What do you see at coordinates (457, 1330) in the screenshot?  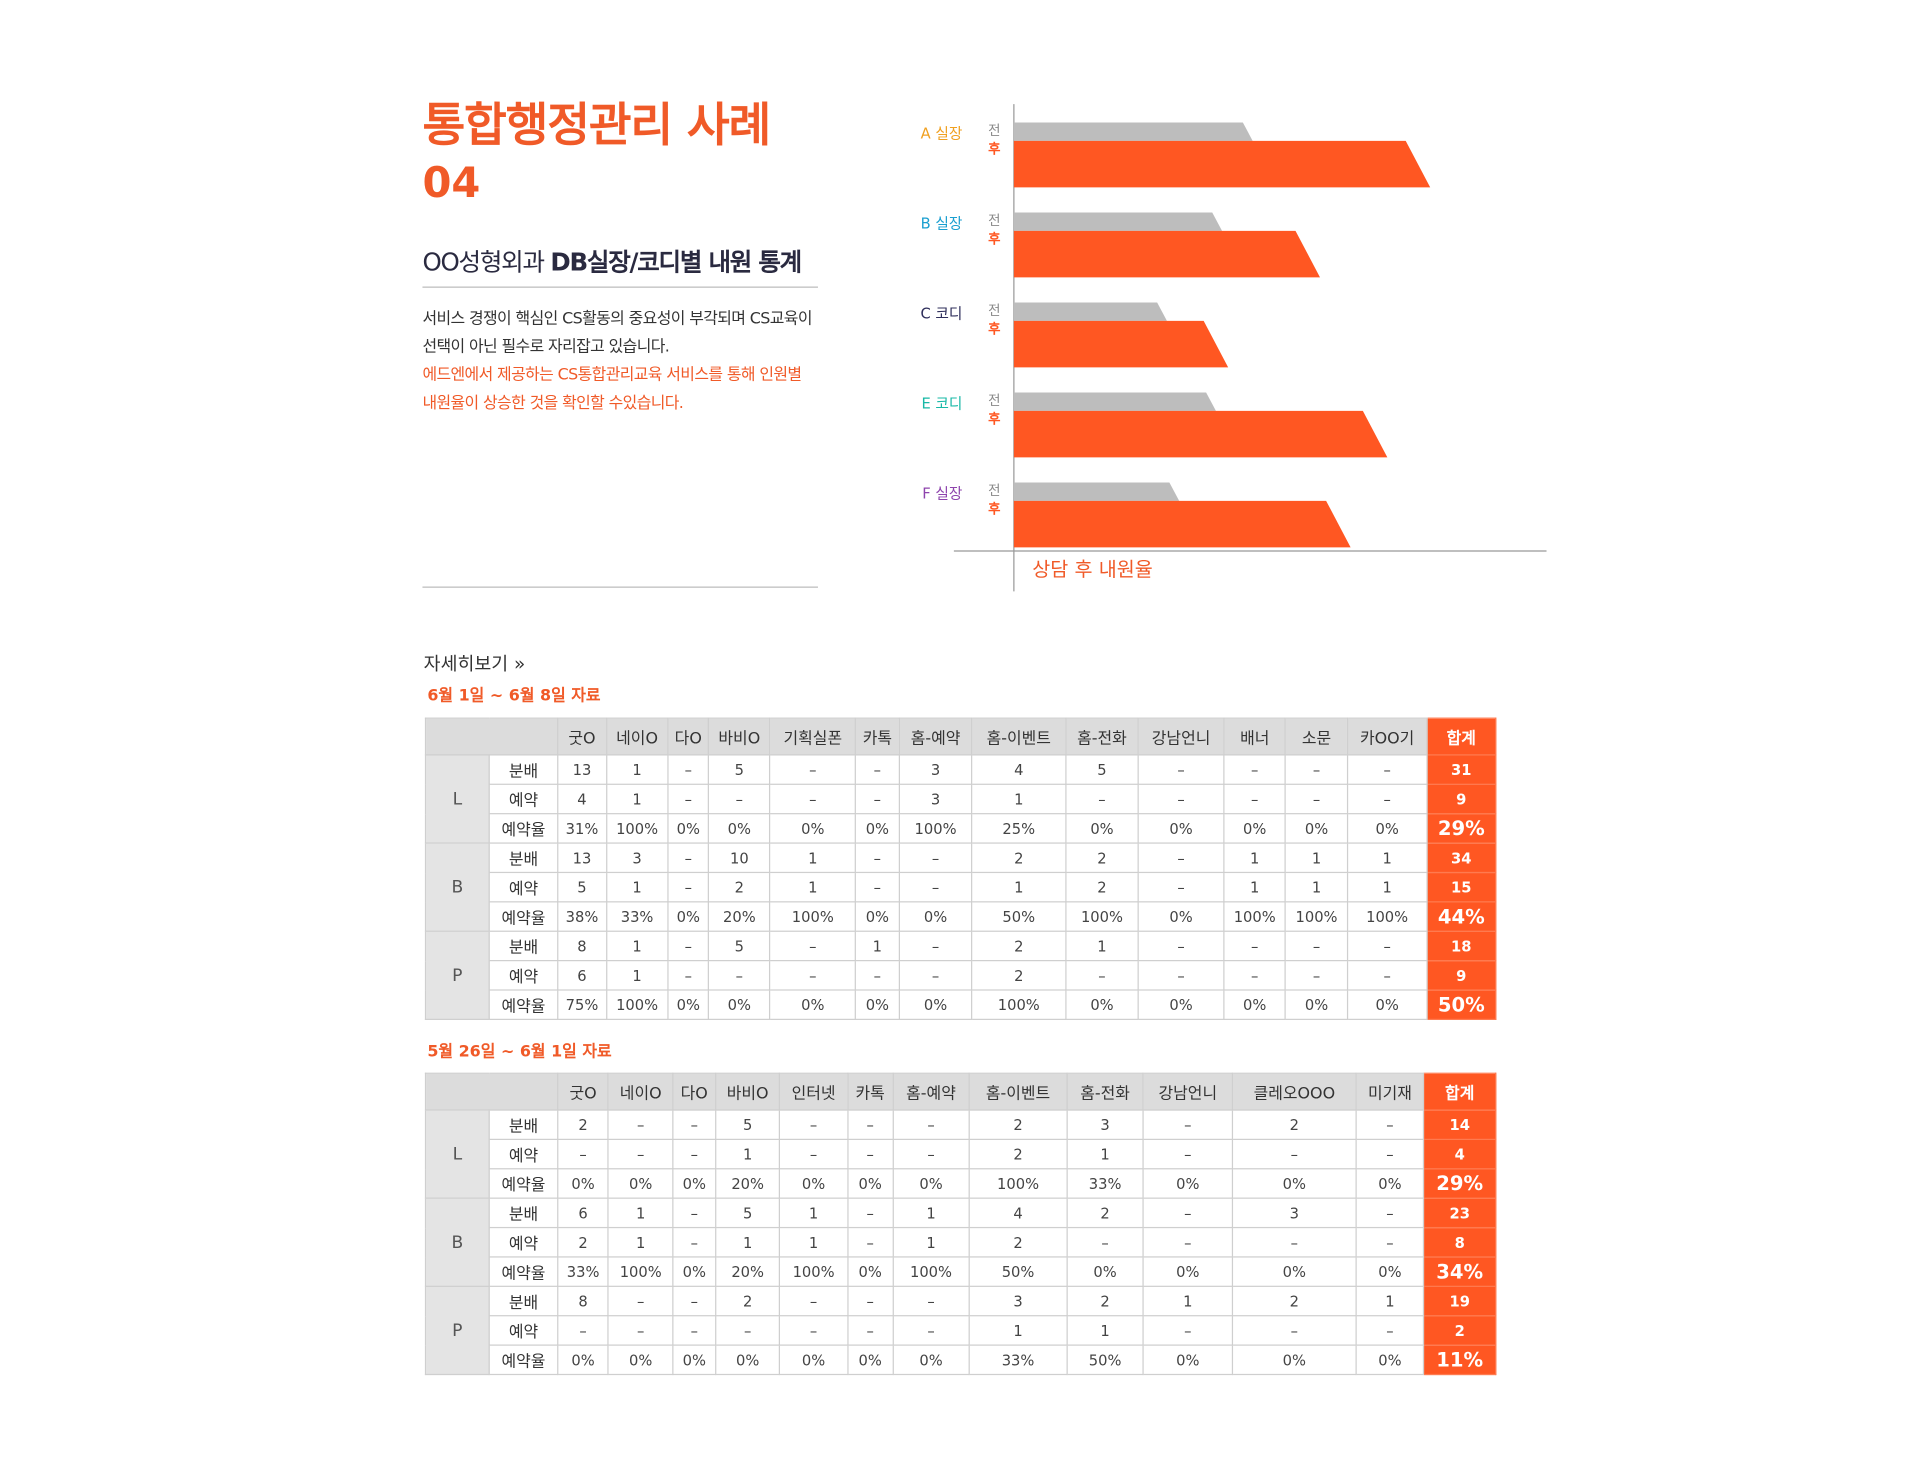 I see `group-label: P` at bounding box center [457, 1330].